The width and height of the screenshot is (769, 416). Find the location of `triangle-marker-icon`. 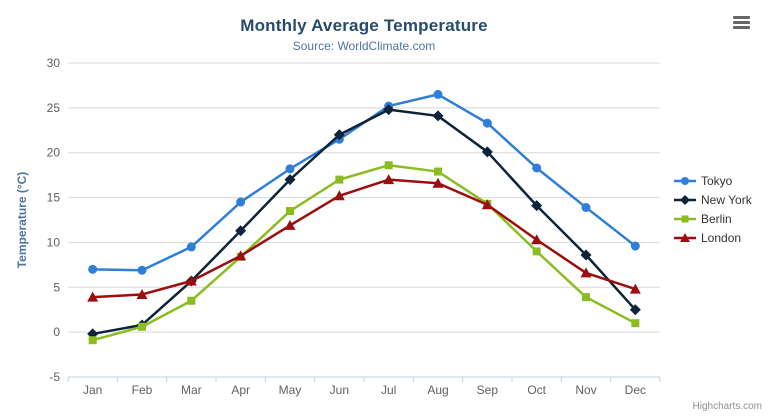

triangle-marker-icon is located at coordinates (685, 237).